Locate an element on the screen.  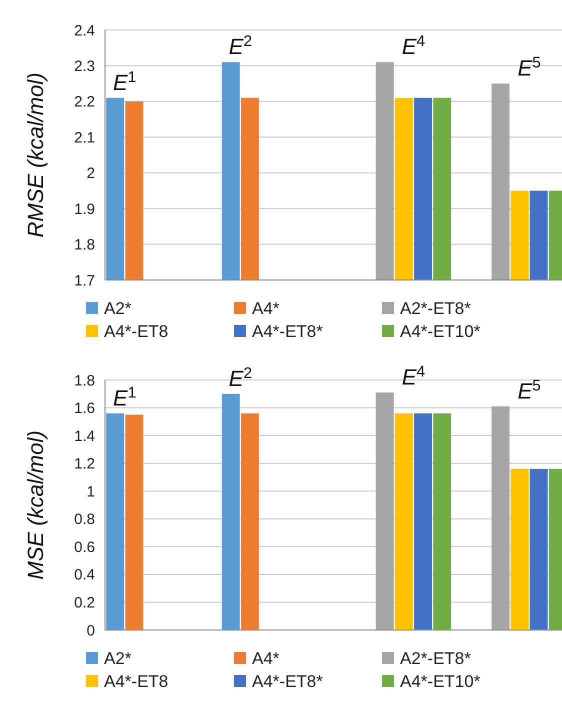
y-tick-label: 0.8 is located at coordinates (84, 519).